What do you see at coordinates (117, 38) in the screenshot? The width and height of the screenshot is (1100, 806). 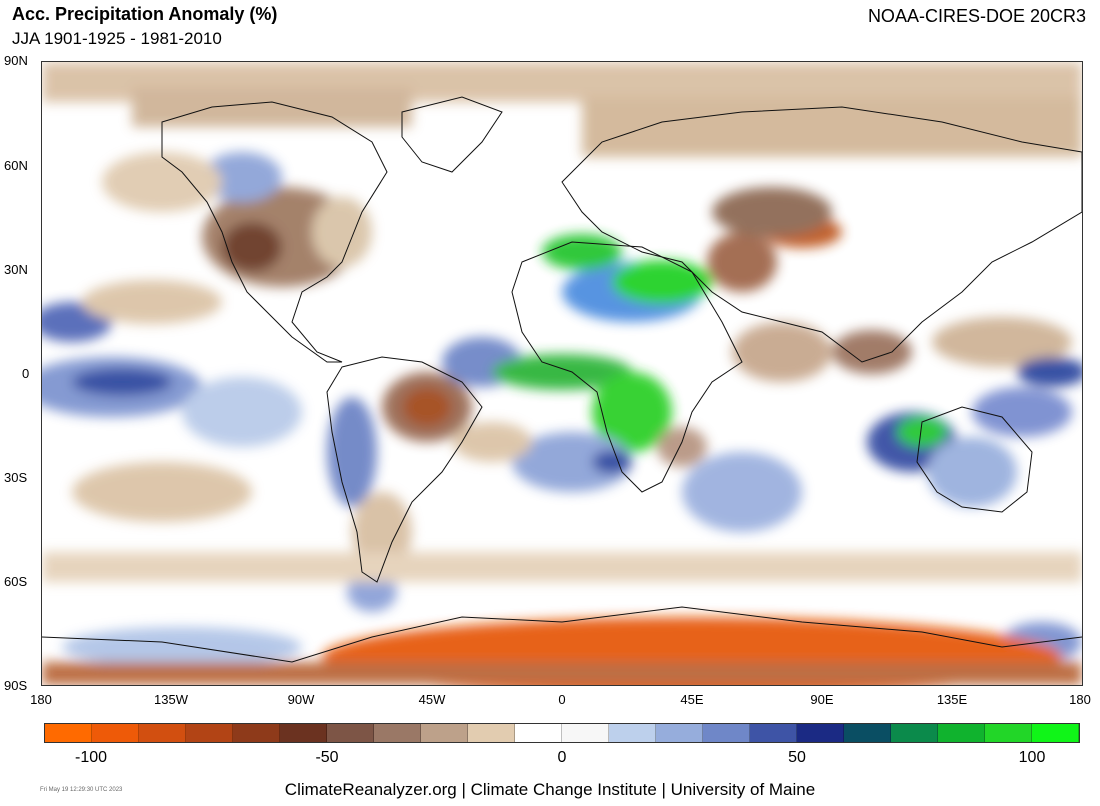 I see `map-subtitle: JJA 1901-1925 - 1981-2010` at bounding box center [117, 38].